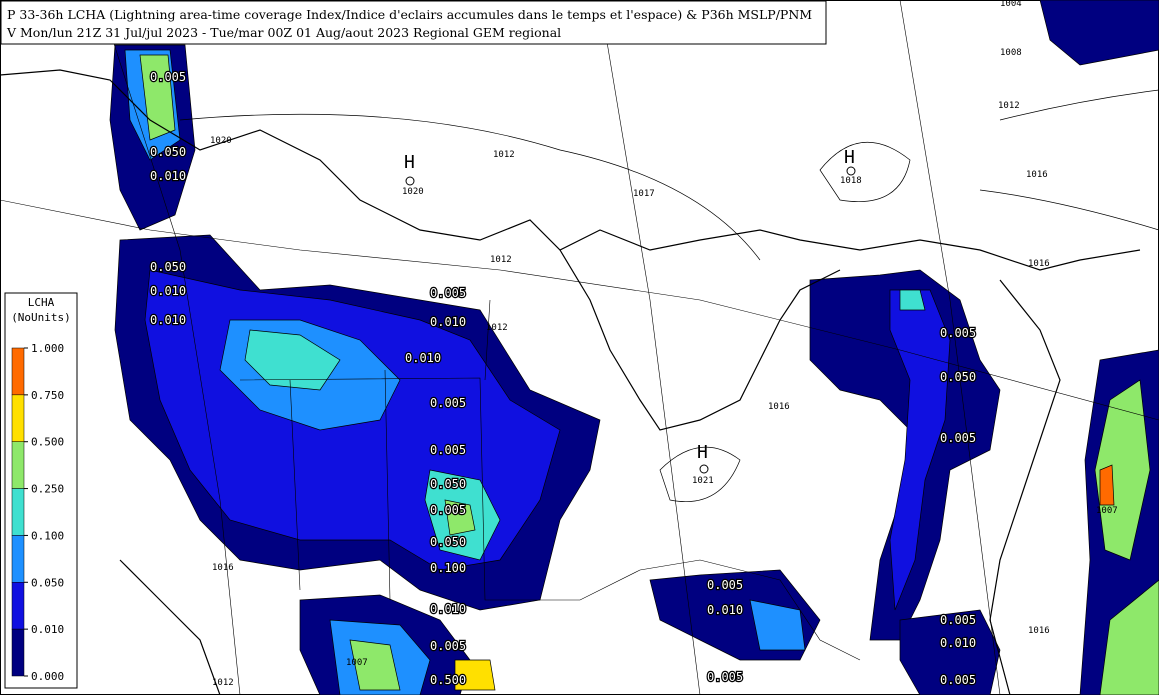 The width and height of the screenshot is (1159, 695). What do you see at coordinates (703, 481) in the screenshot?
I see `high-pressure: 1021` at bounding box center [703, 481].